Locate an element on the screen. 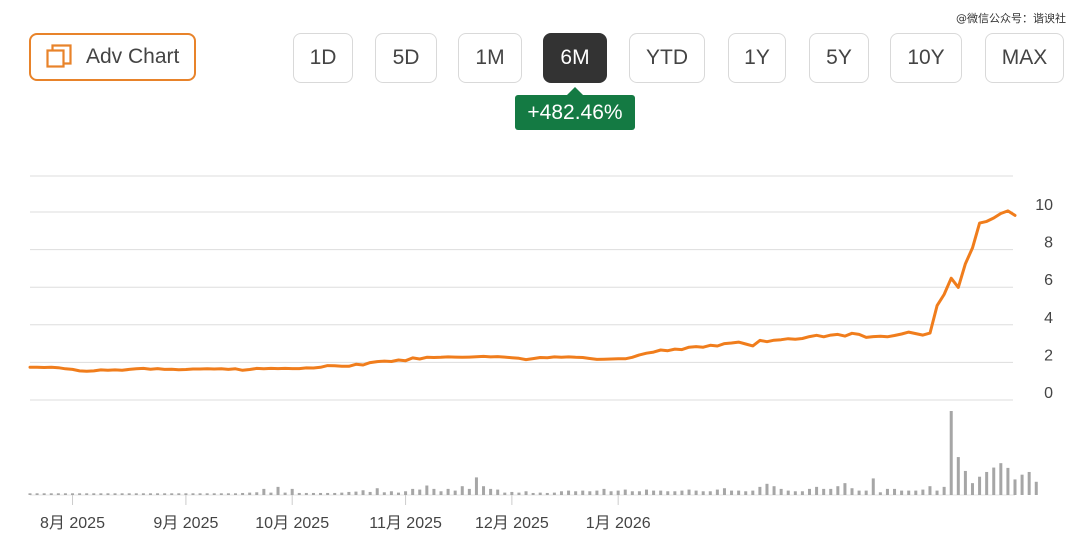 The image size is (1080, 552). watermark-text: @微信公众号：谐谀社 is located at coordinates (1011, 18).